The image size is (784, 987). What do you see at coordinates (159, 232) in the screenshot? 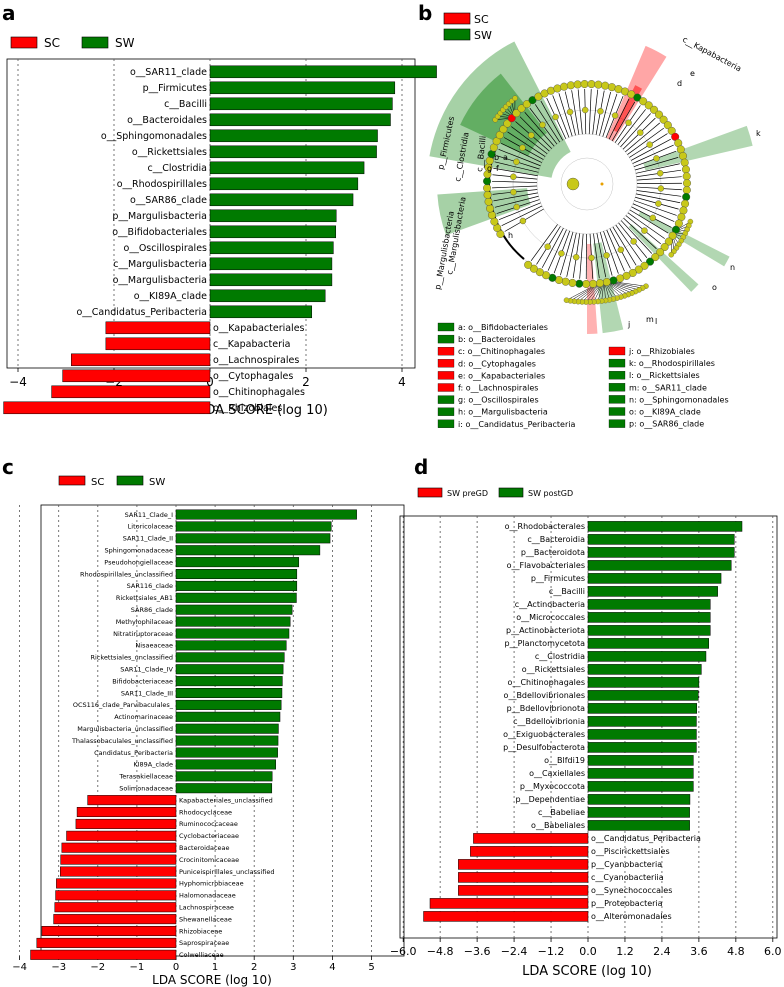
I see `bar-label: o__Bifidobacteriales` at bounding box center [159, 232].